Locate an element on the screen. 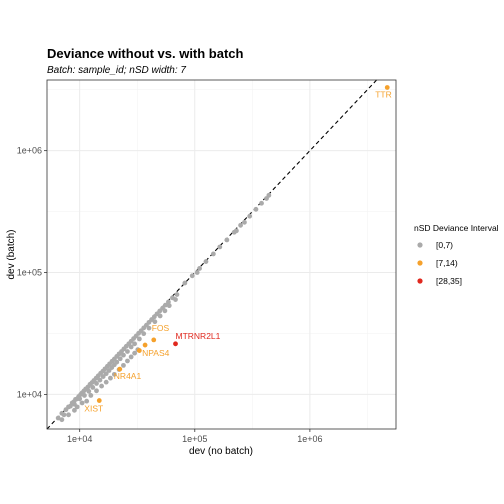  legend-label: [7,14) is located at coordinates (447, 263).